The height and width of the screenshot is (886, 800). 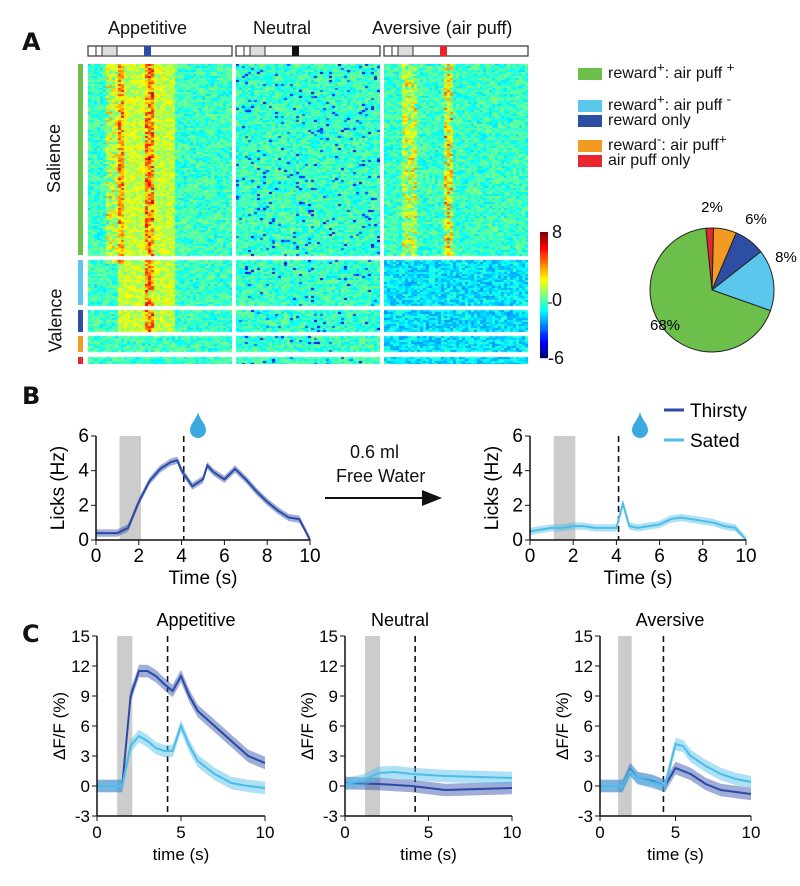 I want to click on legend-item: reward+: air puff +, so click(x=656, y=71).